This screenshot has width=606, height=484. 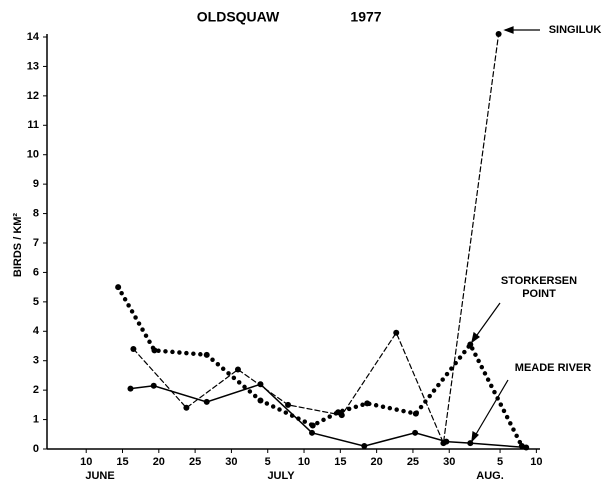 What do you see at coordinates (36, 419) in the screenshot?
I see `y-tick-label: 1` at bounding box center [36, 419].